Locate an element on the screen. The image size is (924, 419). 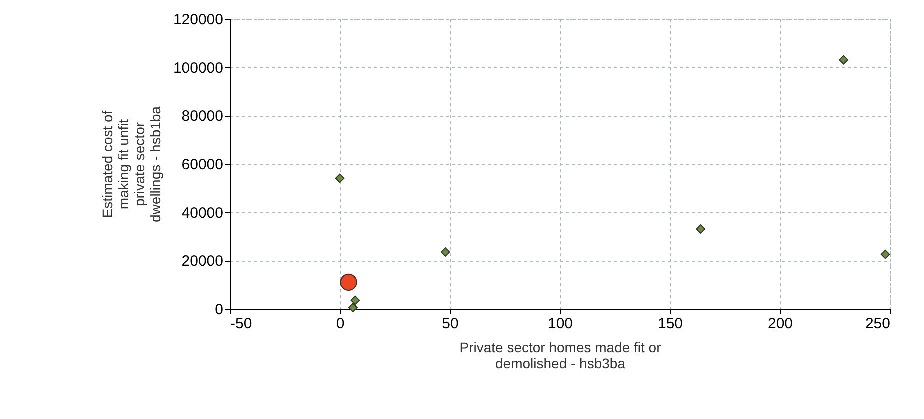
y-tick-label: 0 is located at coordinates (219, 310).